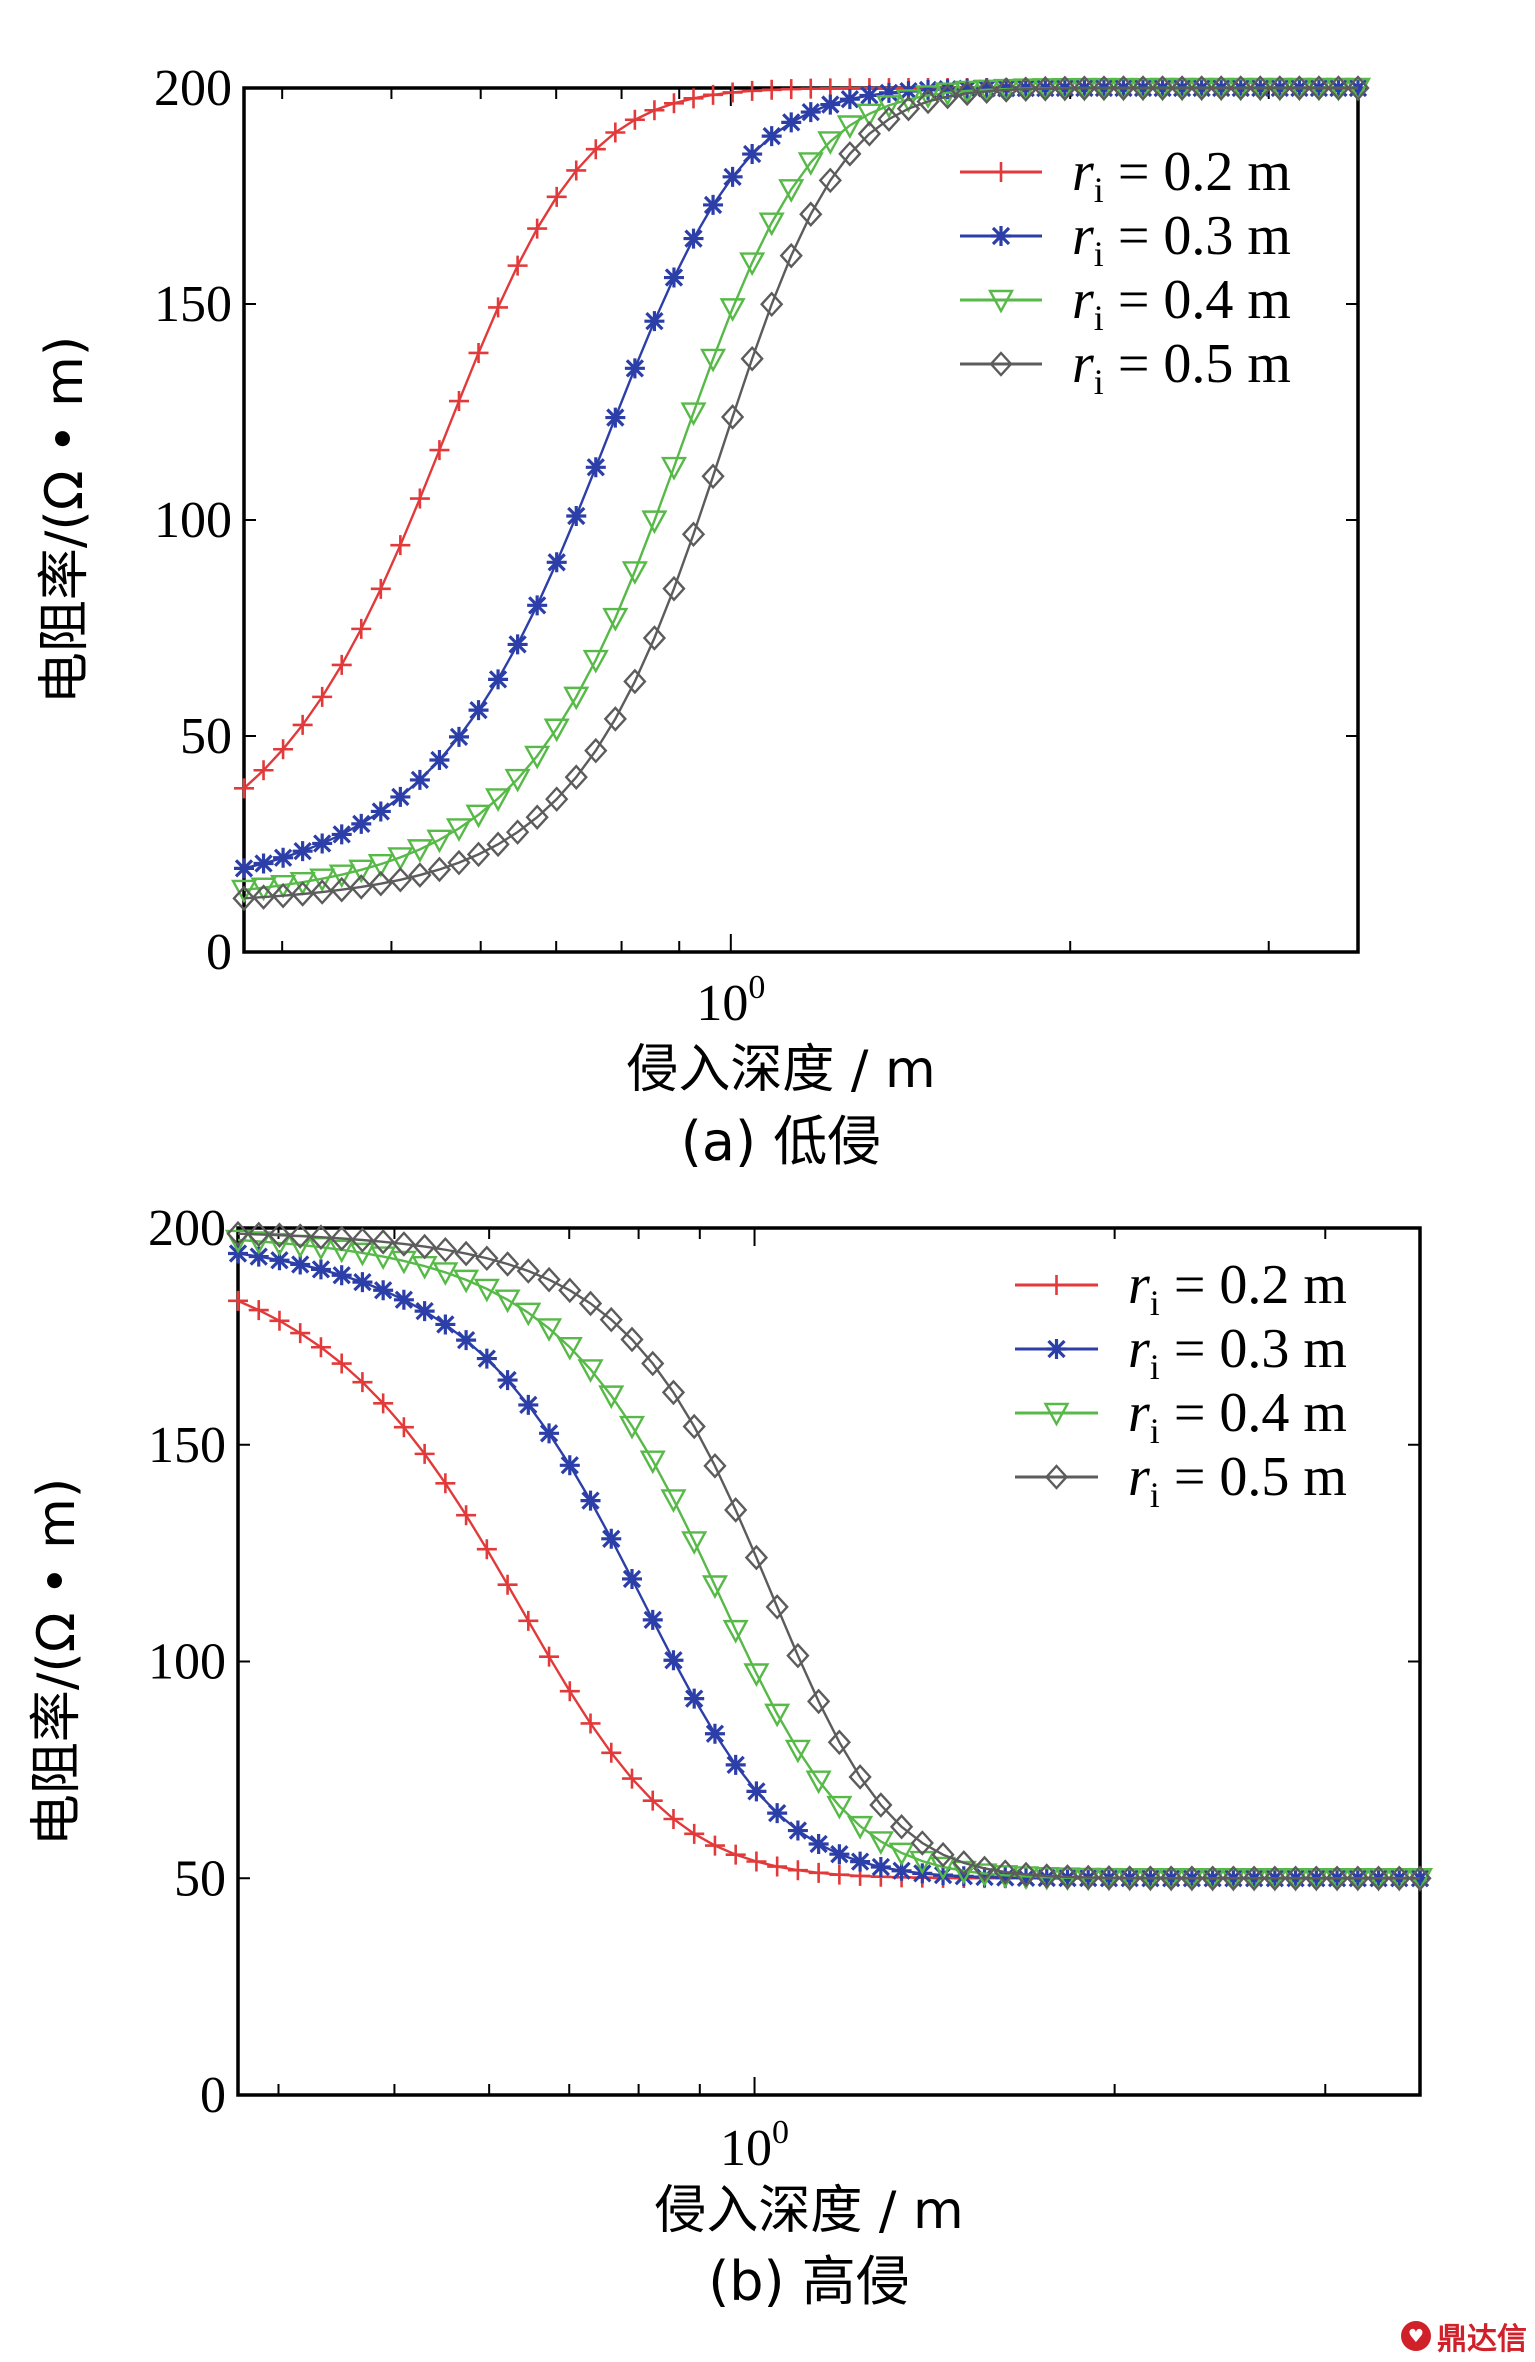 Image resolution: width=1535 pixels, height=2362 pixels. Describe the element at coordinates (187, 1445) in the screenshot. I see `y-tick-label: 150` at that location.